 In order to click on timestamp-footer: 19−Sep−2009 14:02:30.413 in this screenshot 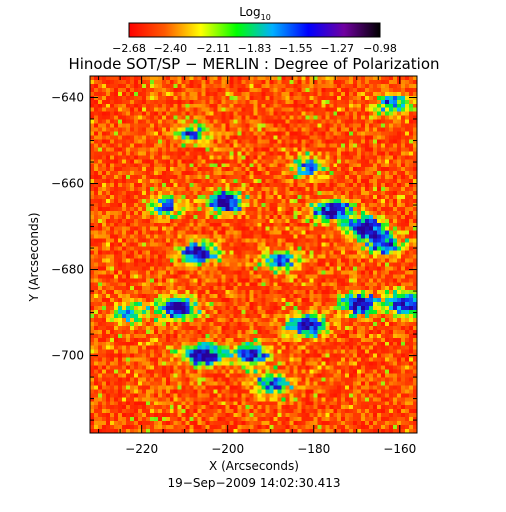, I will do `click(254, 483)`.